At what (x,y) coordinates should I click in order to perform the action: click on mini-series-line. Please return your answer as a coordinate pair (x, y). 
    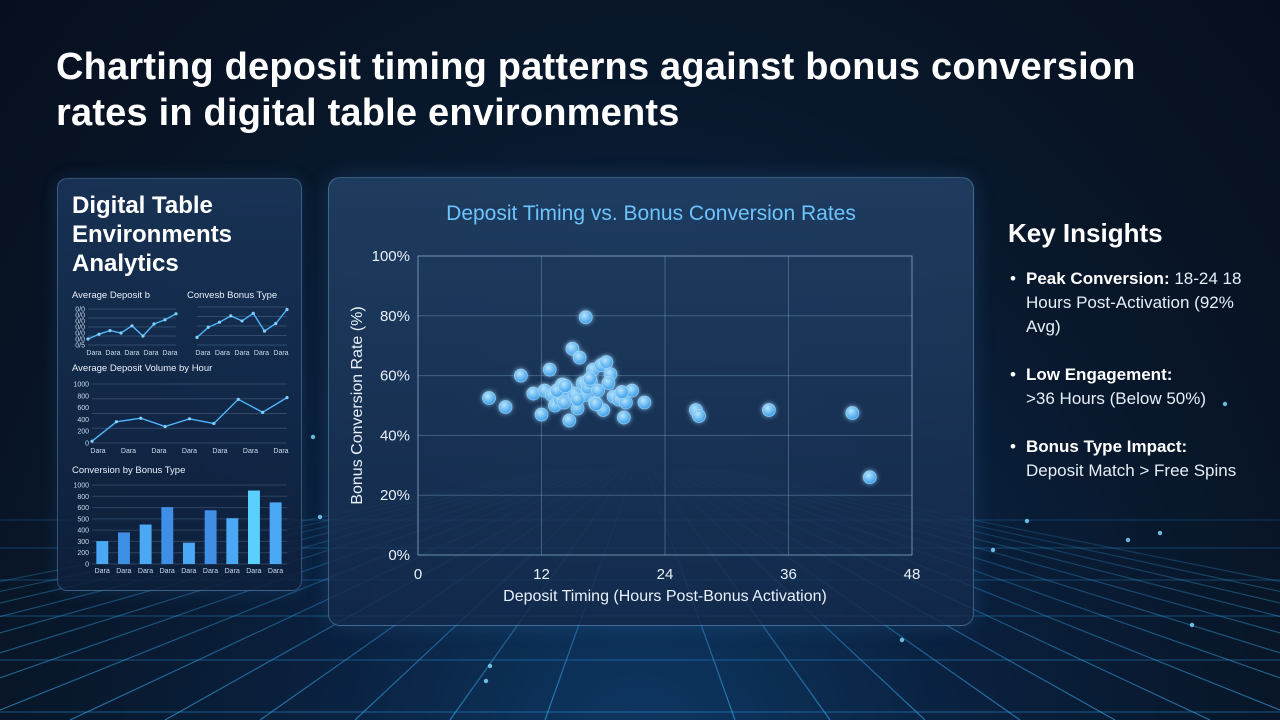
    Looking at the image, I should click on (242, 323).